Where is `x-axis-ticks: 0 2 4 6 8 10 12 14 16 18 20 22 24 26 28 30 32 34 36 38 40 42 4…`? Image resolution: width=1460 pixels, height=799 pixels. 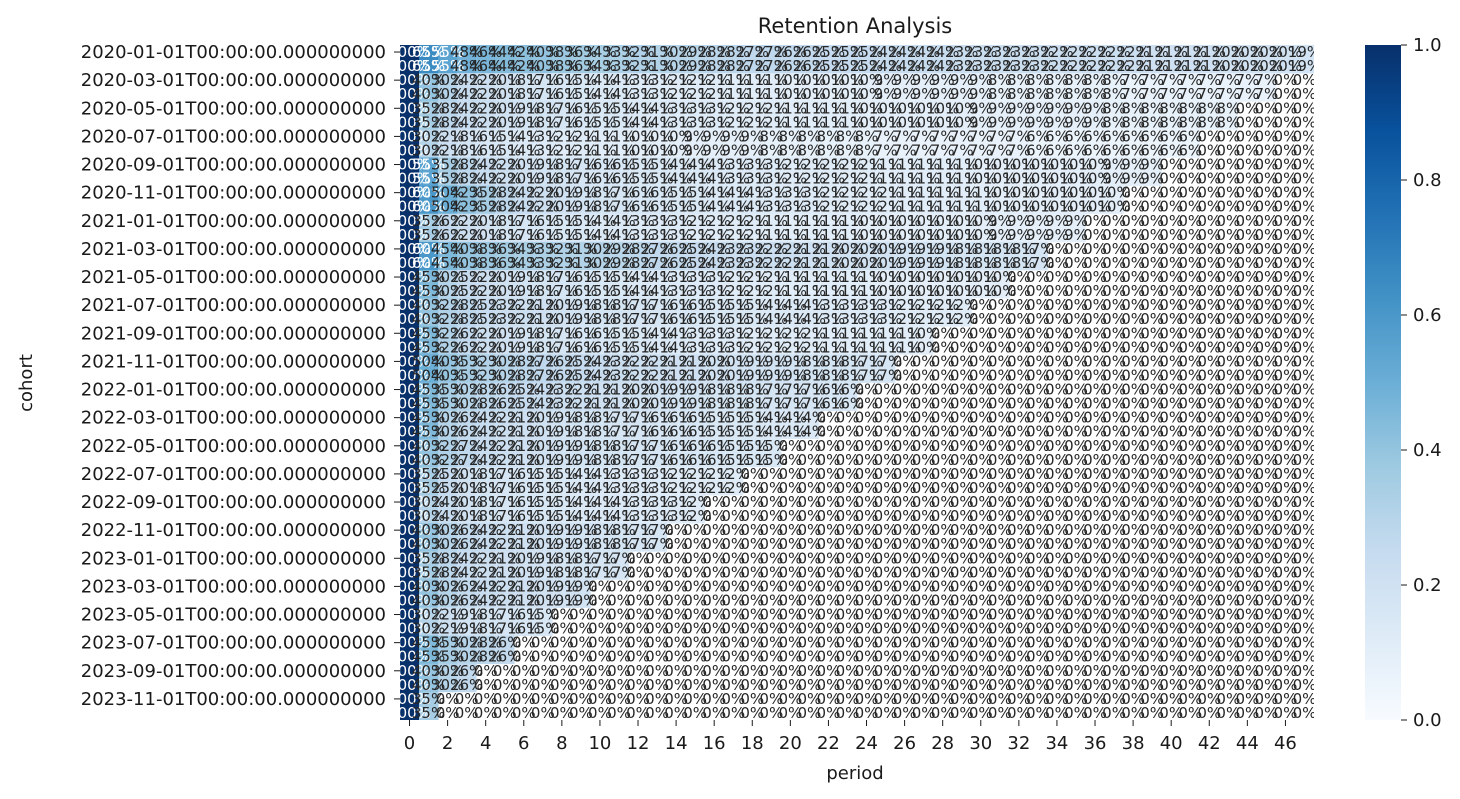 x-axis-ticks: 0 2 4 6 8 10 12 14 16 18 20 22 24 26 28 30 32 34 36 38 40 42 4… is located at coordinates (850, 737).